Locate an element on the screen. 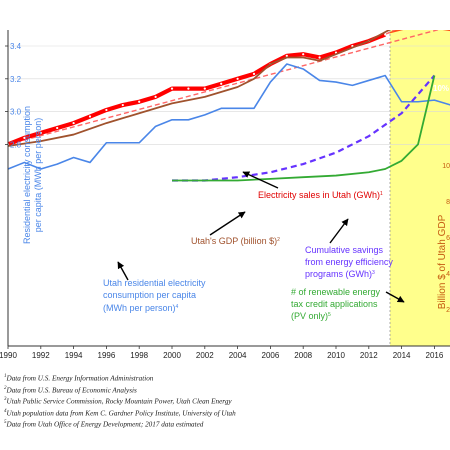 The height and width of the screenshot is (450, 450). x-tick-label: 2010 is located at coordinates (336, 355).